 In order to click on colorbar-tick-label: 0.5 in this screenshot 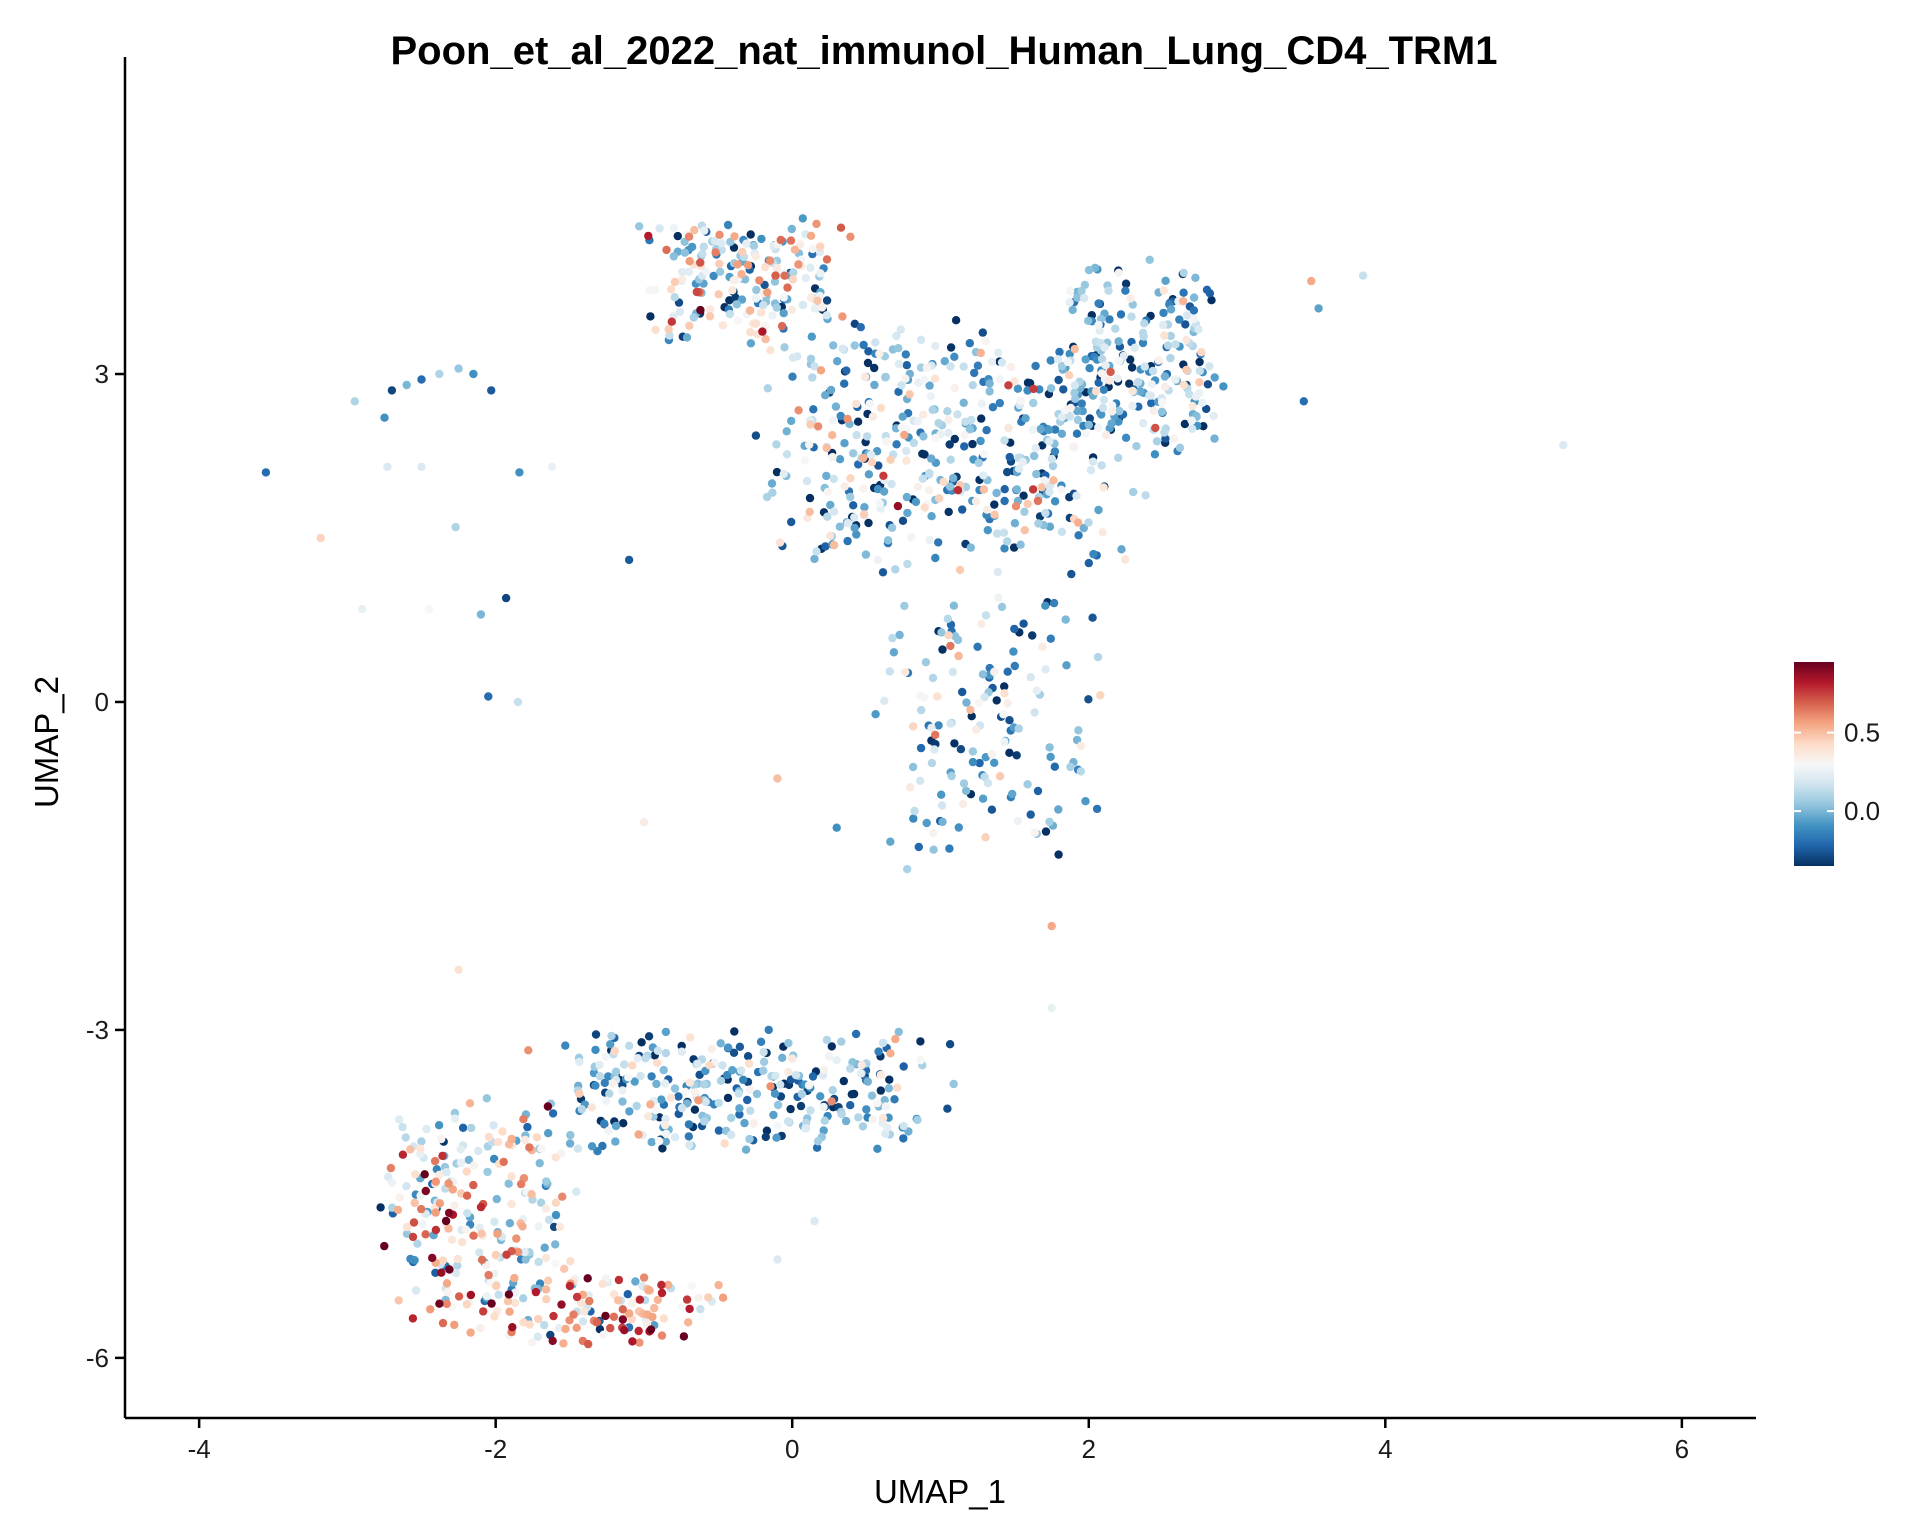, I will do `click(1862, 733)`.